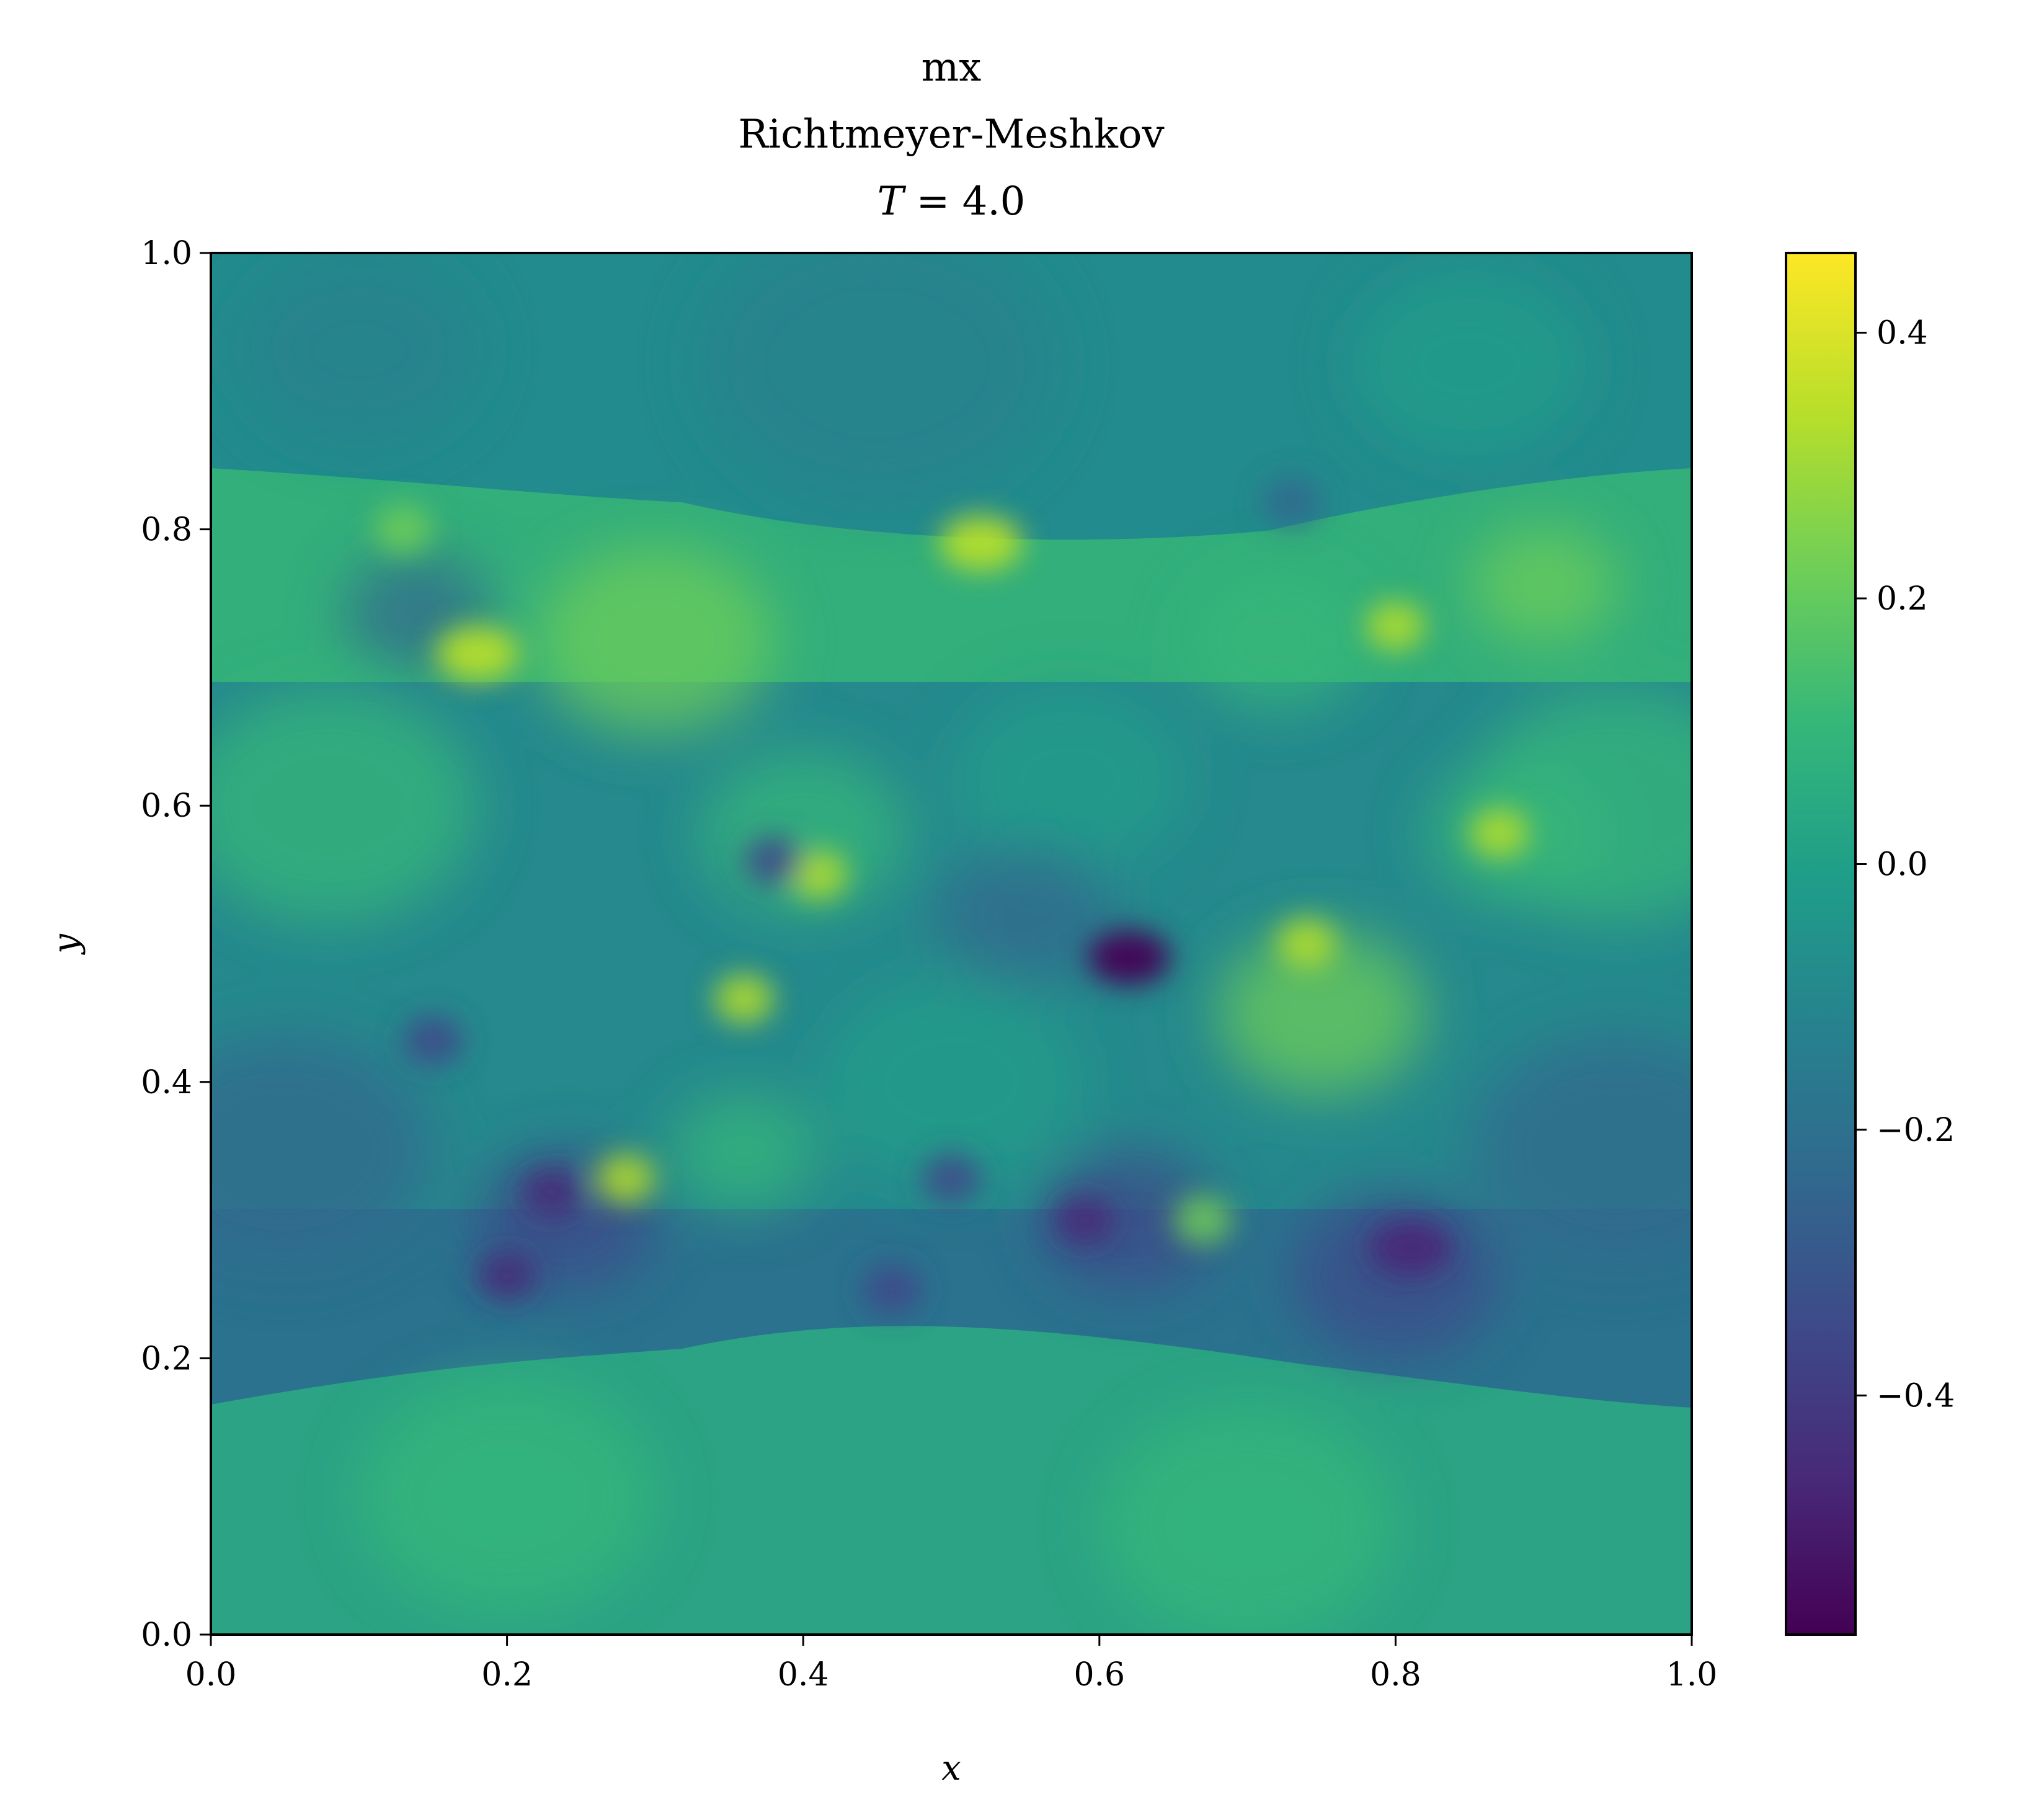 The width and height of the screenshot is (2026, 1820). Describe the element at coordinates (167, 531) in the screenshot. I see `y-tick-label: 0.8` at that location.